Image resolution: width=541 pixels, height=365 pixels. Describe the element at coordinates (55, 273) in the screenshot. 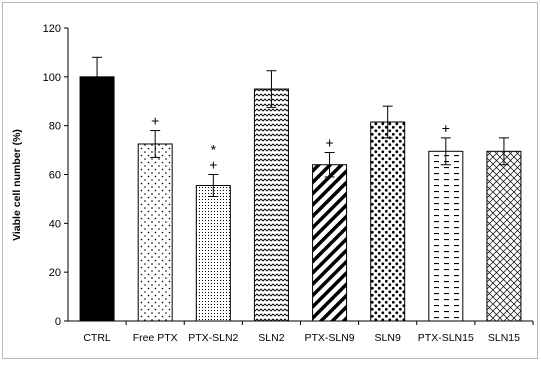

I see `y-tick-label: 20` at that location.